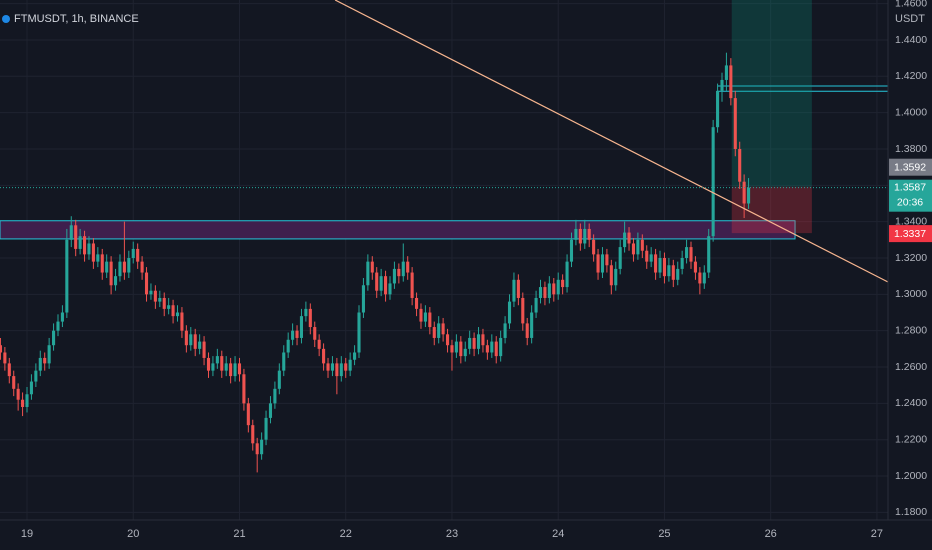 The image size is (932, 550). I want to click on stop-label: 1.3337, so click(910, 234).